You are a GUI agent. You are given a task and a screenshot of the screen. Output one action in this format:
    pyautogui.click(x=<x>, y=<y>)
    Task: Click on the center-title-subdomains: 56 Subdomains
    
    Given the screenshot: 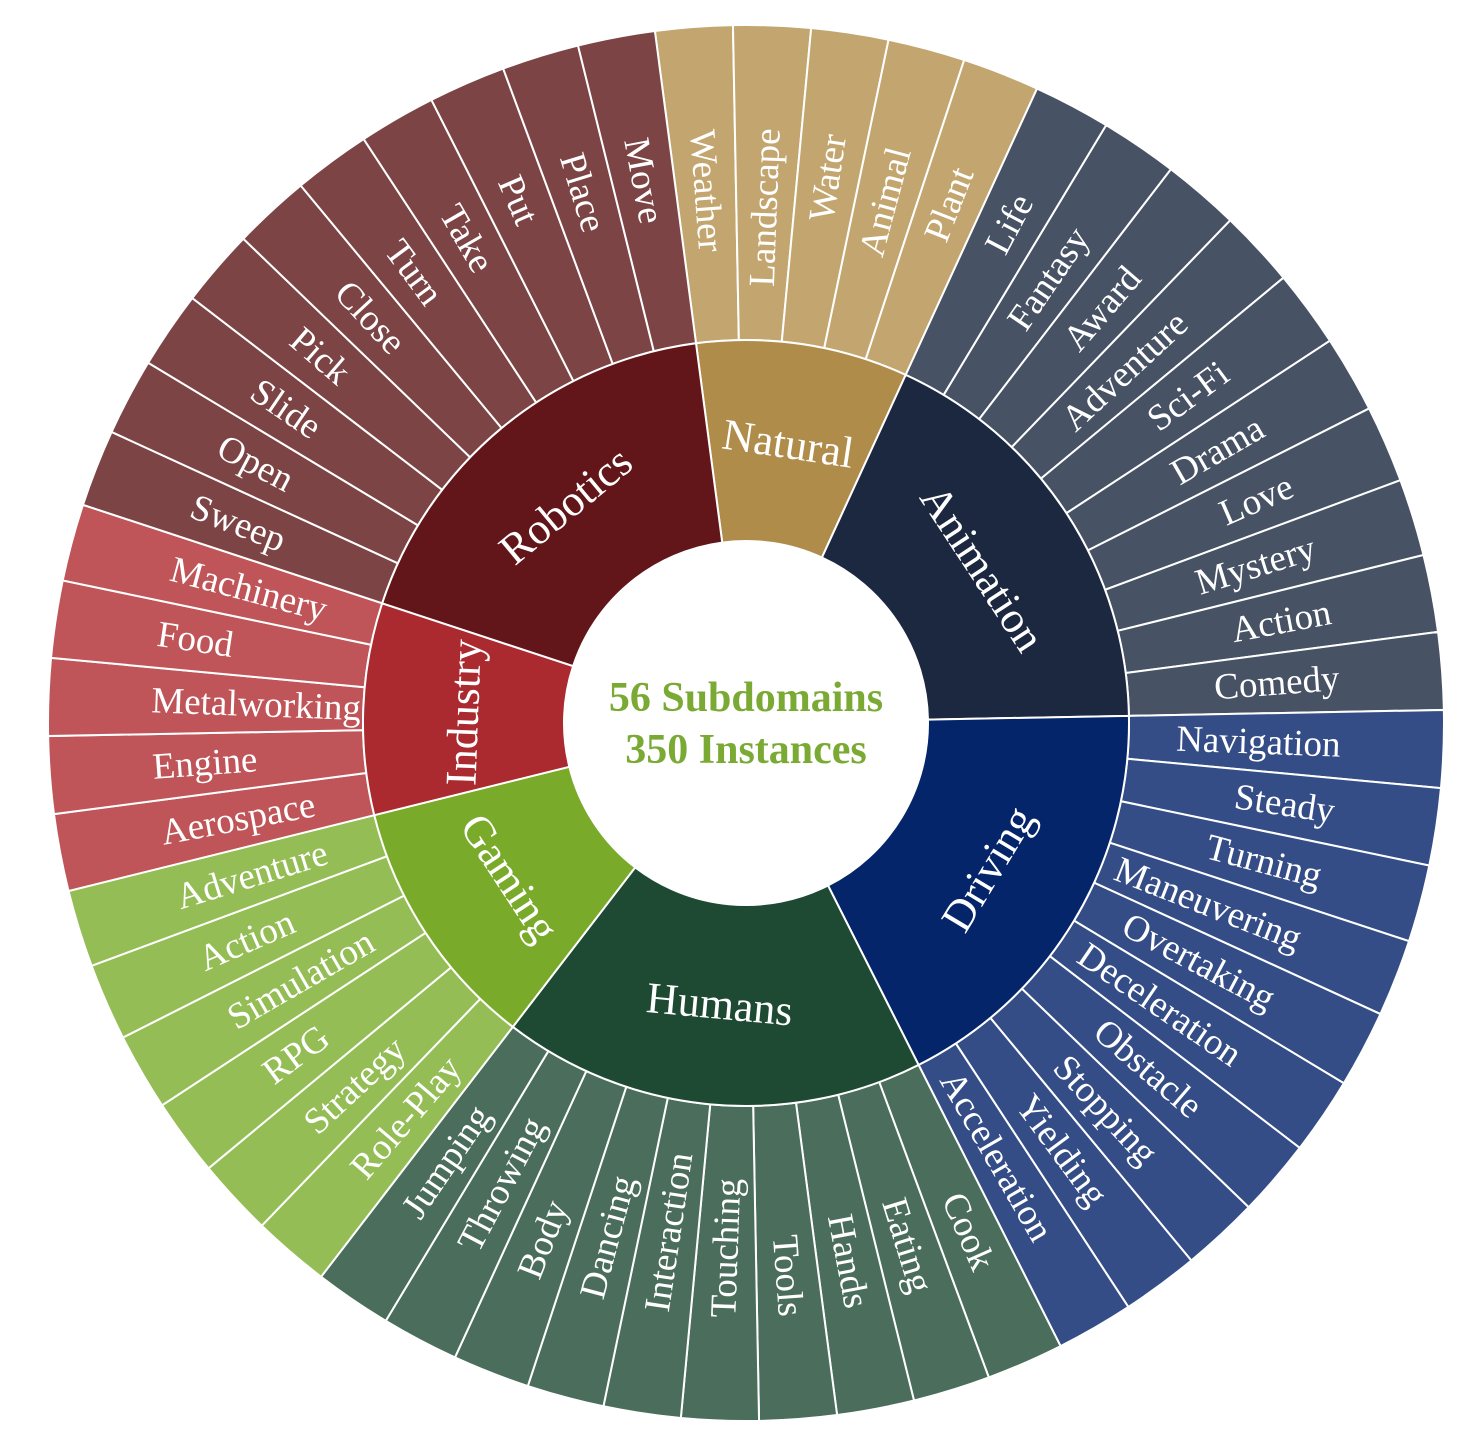 What is the action you would take?
    pyautogui.click(x=746, y=698)
    